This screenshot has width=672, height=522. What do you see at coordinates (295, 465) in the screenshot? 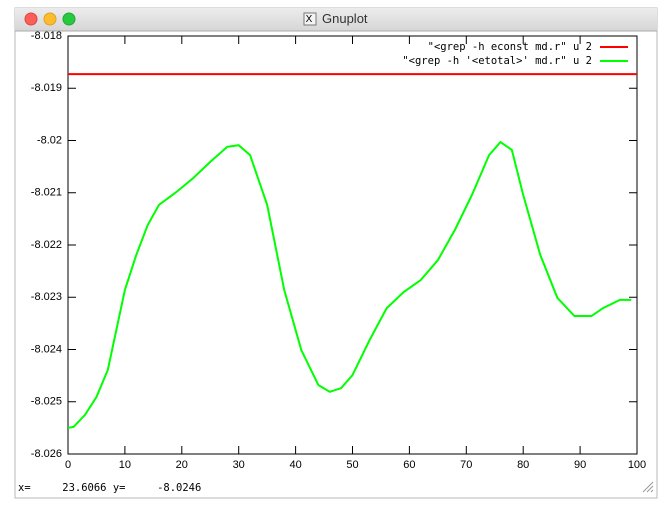
I see `x-tick-label: 40` at bounding box center [295, 465].